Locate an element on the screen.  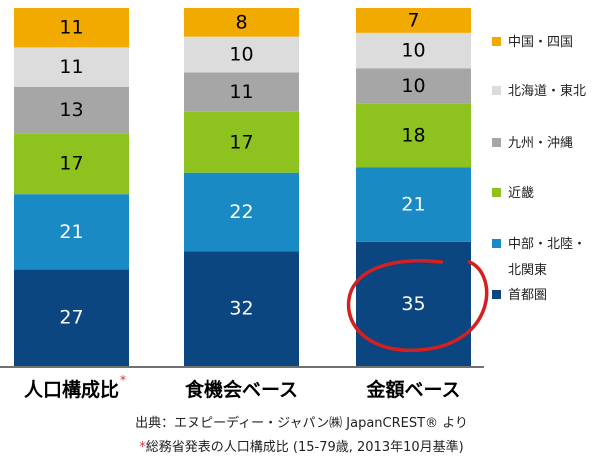
footnote: *総務省発表の人口構成比 (15-79歳, 2013年10月基準) is located at coordinates (301, 445).